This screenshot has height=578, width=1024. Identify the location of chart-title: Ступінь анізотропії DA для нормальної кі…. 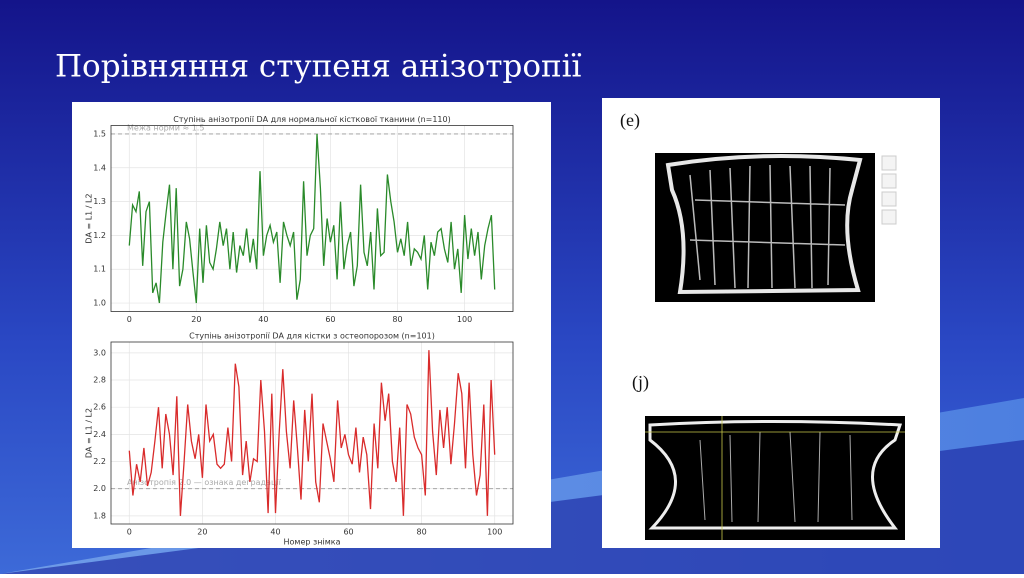
(311, 119).